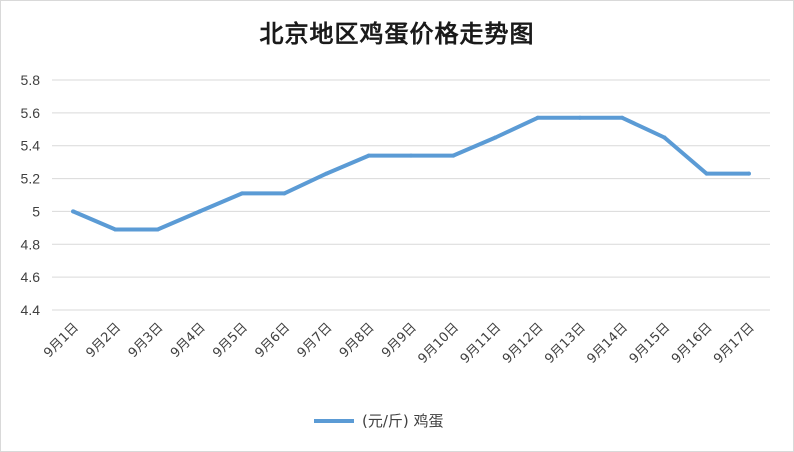 The height and width of the screenshot is (452, 794). I want to click on x-tick-label: 9月13日, so click(565, 343).